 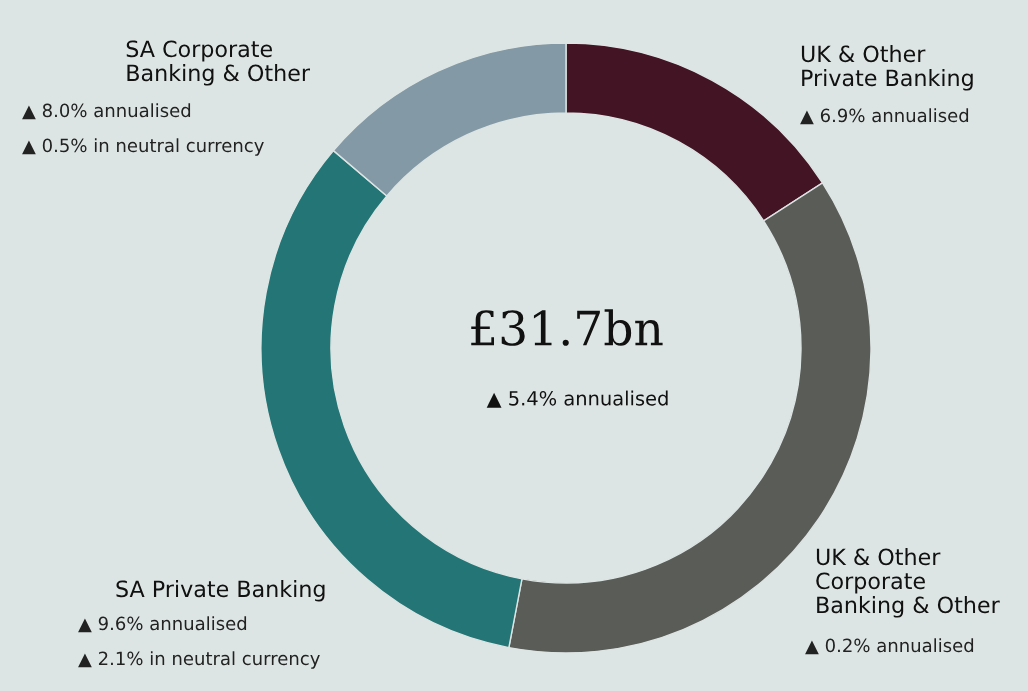 I want to click on text: ▲ 2.1% in neutral currency, so click(x=199, y=660).